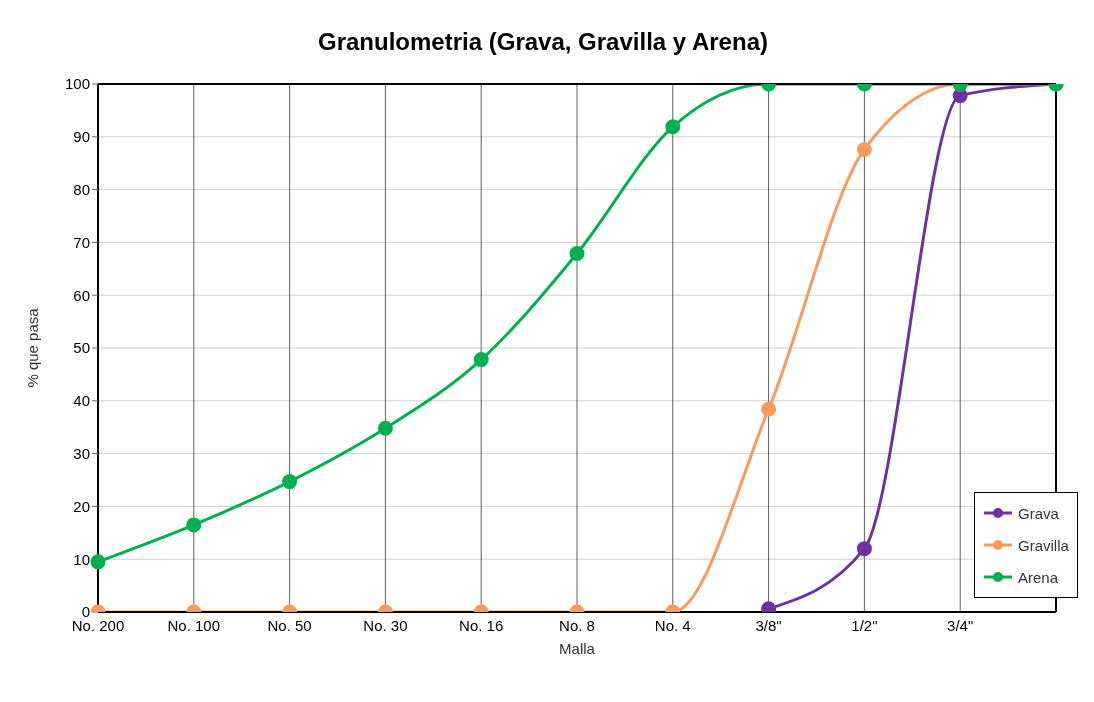 This screenshot has width=1094, height=702. Describe the element at coordinates (81, 295) in the screenshot. I see `y-tick-label: 60` at that location.